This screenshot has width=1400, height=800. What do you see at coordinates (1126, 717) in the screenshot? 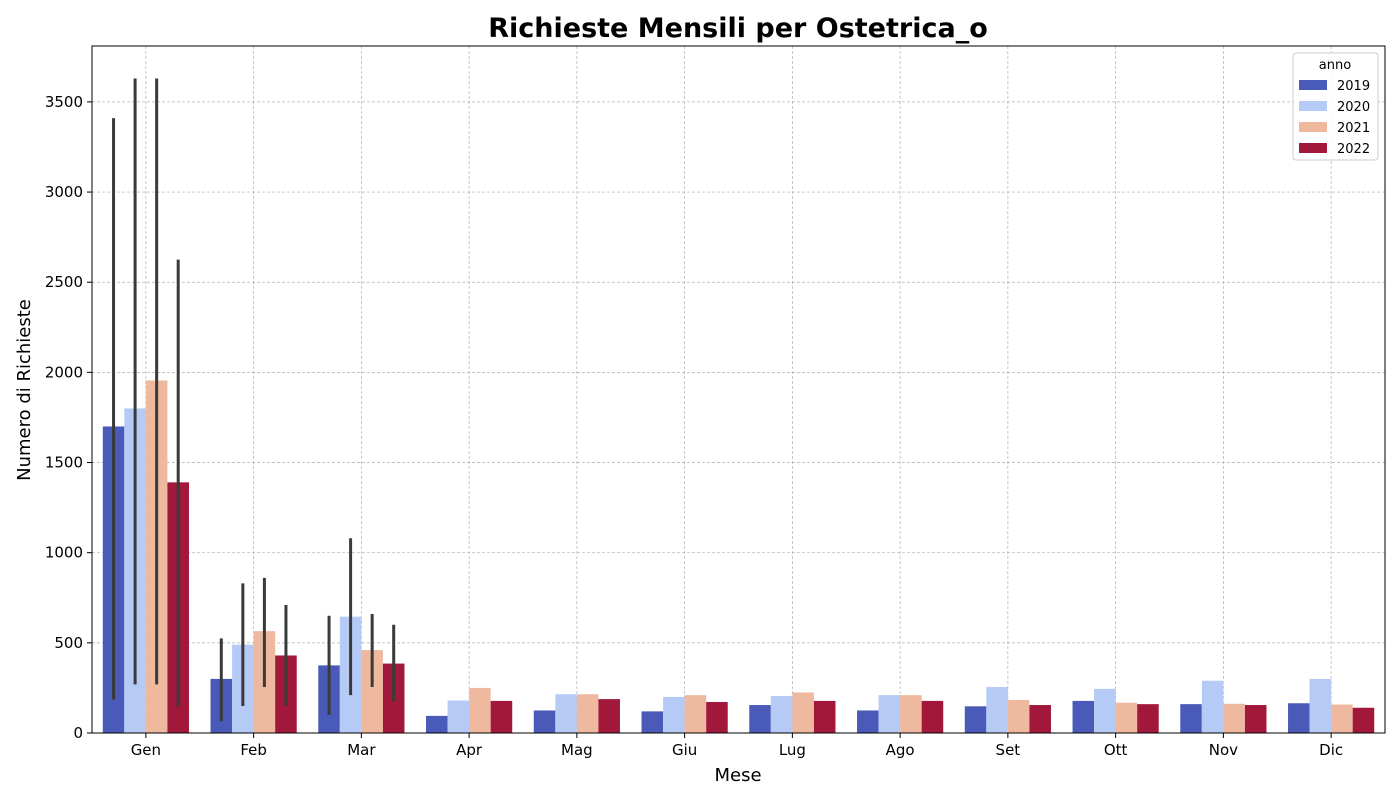
I see `bar-2021-Ott` at bounding box center [1126, 717].